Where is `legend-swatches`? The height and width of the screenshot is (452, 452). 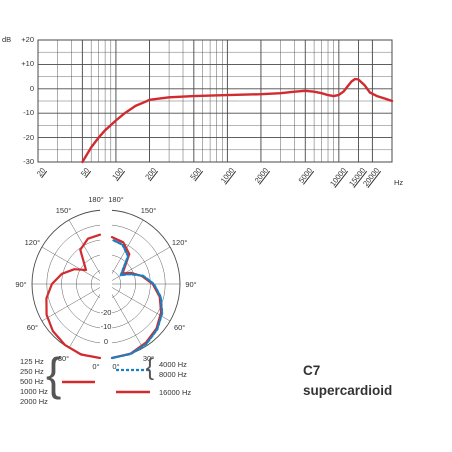
legend-swatches is located at coordinates (106, 381).